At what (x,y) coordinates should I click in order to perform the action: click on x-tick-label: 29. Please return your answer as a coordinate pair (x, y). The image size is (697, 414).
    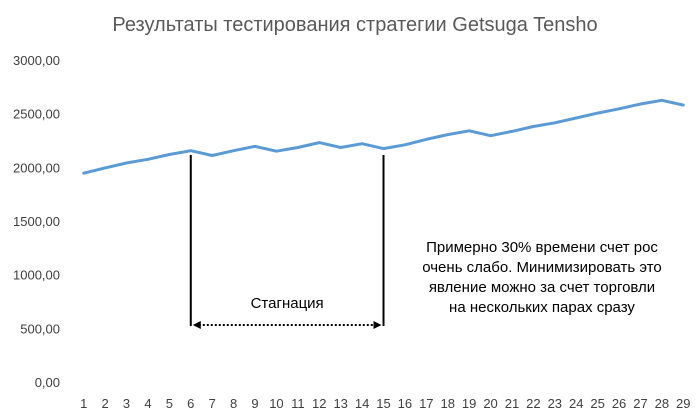
    Looking at the image, I should click on (683, 403).